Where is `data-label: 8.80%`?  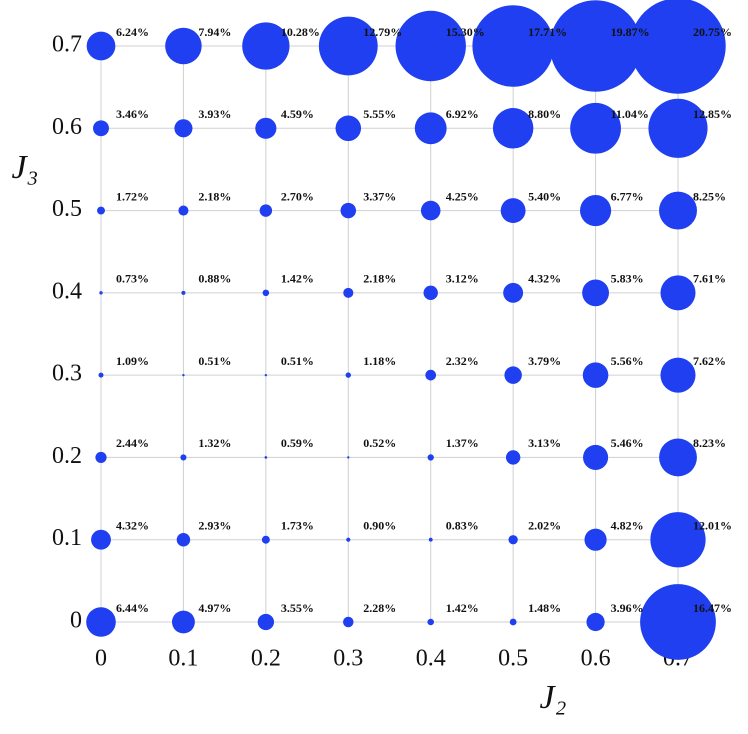 data-label: 8.80% is located at coordinates (544, 114).